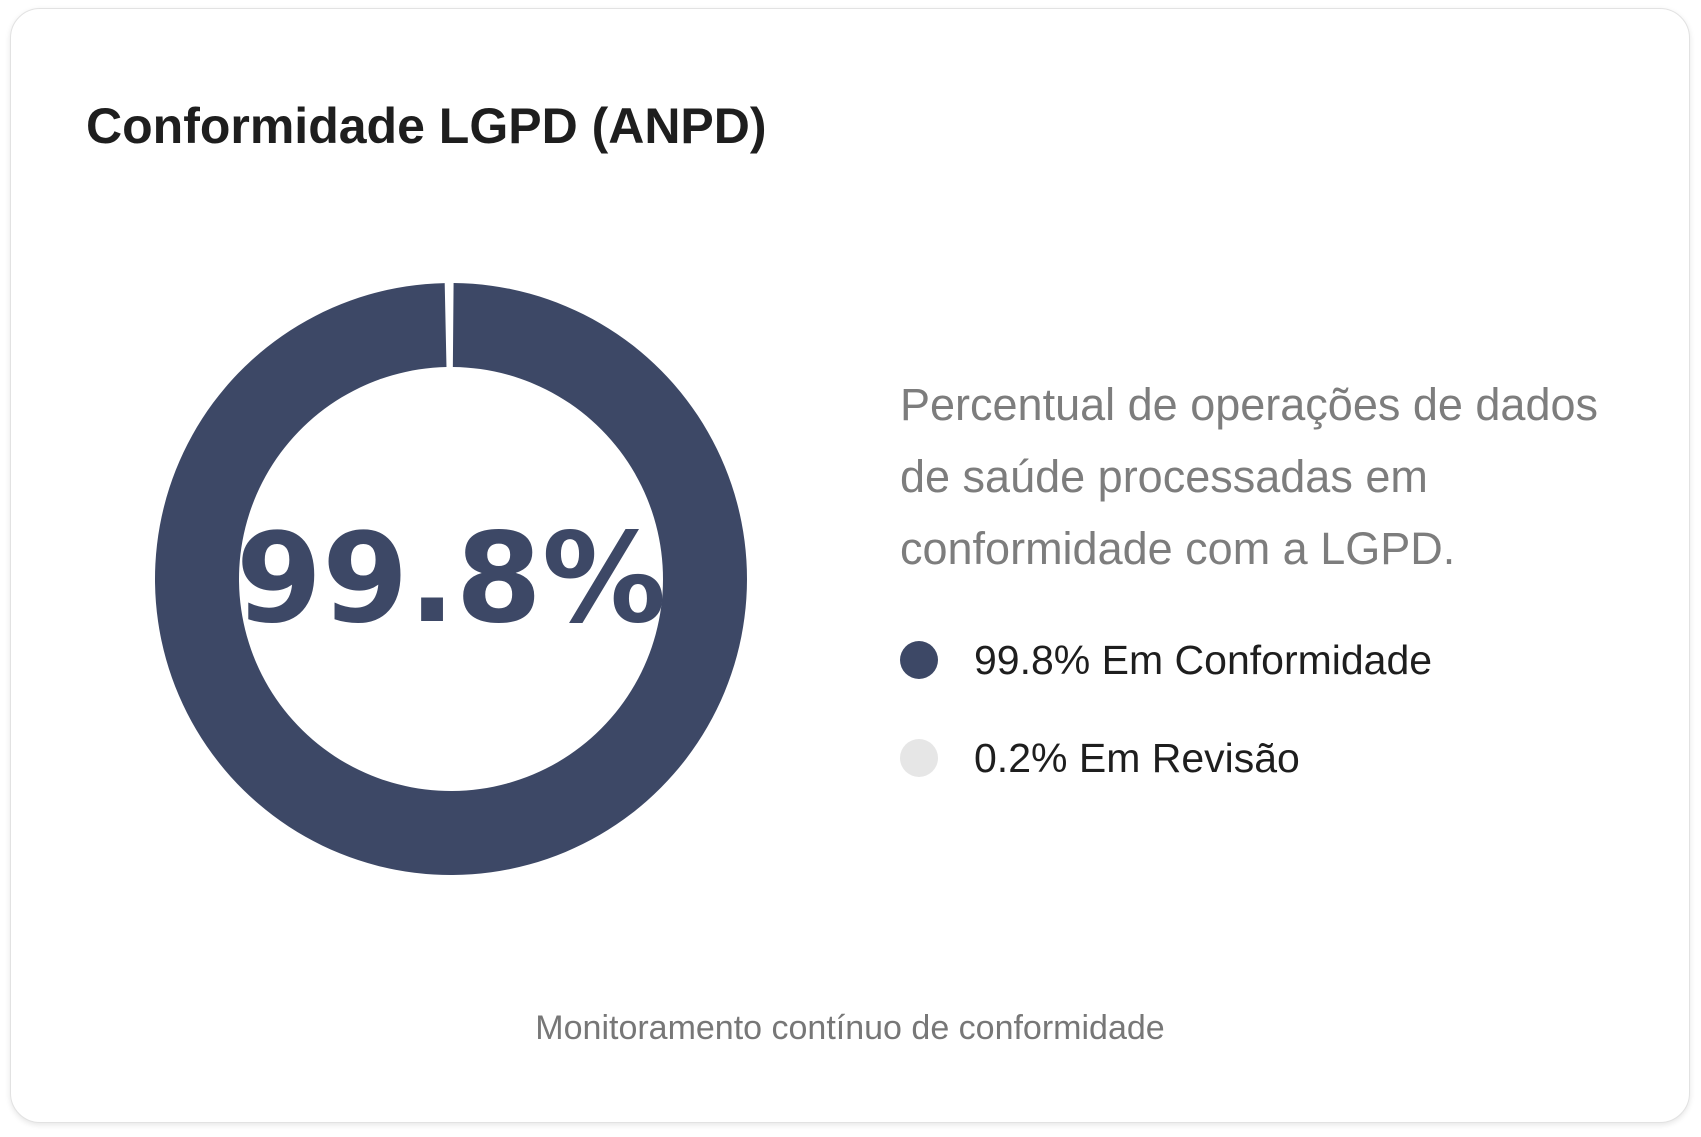  Describe the element at coordinates (426, 126) in the screenshot. I see `card-title: Conformidade LGPD (ANPD)` at that location.